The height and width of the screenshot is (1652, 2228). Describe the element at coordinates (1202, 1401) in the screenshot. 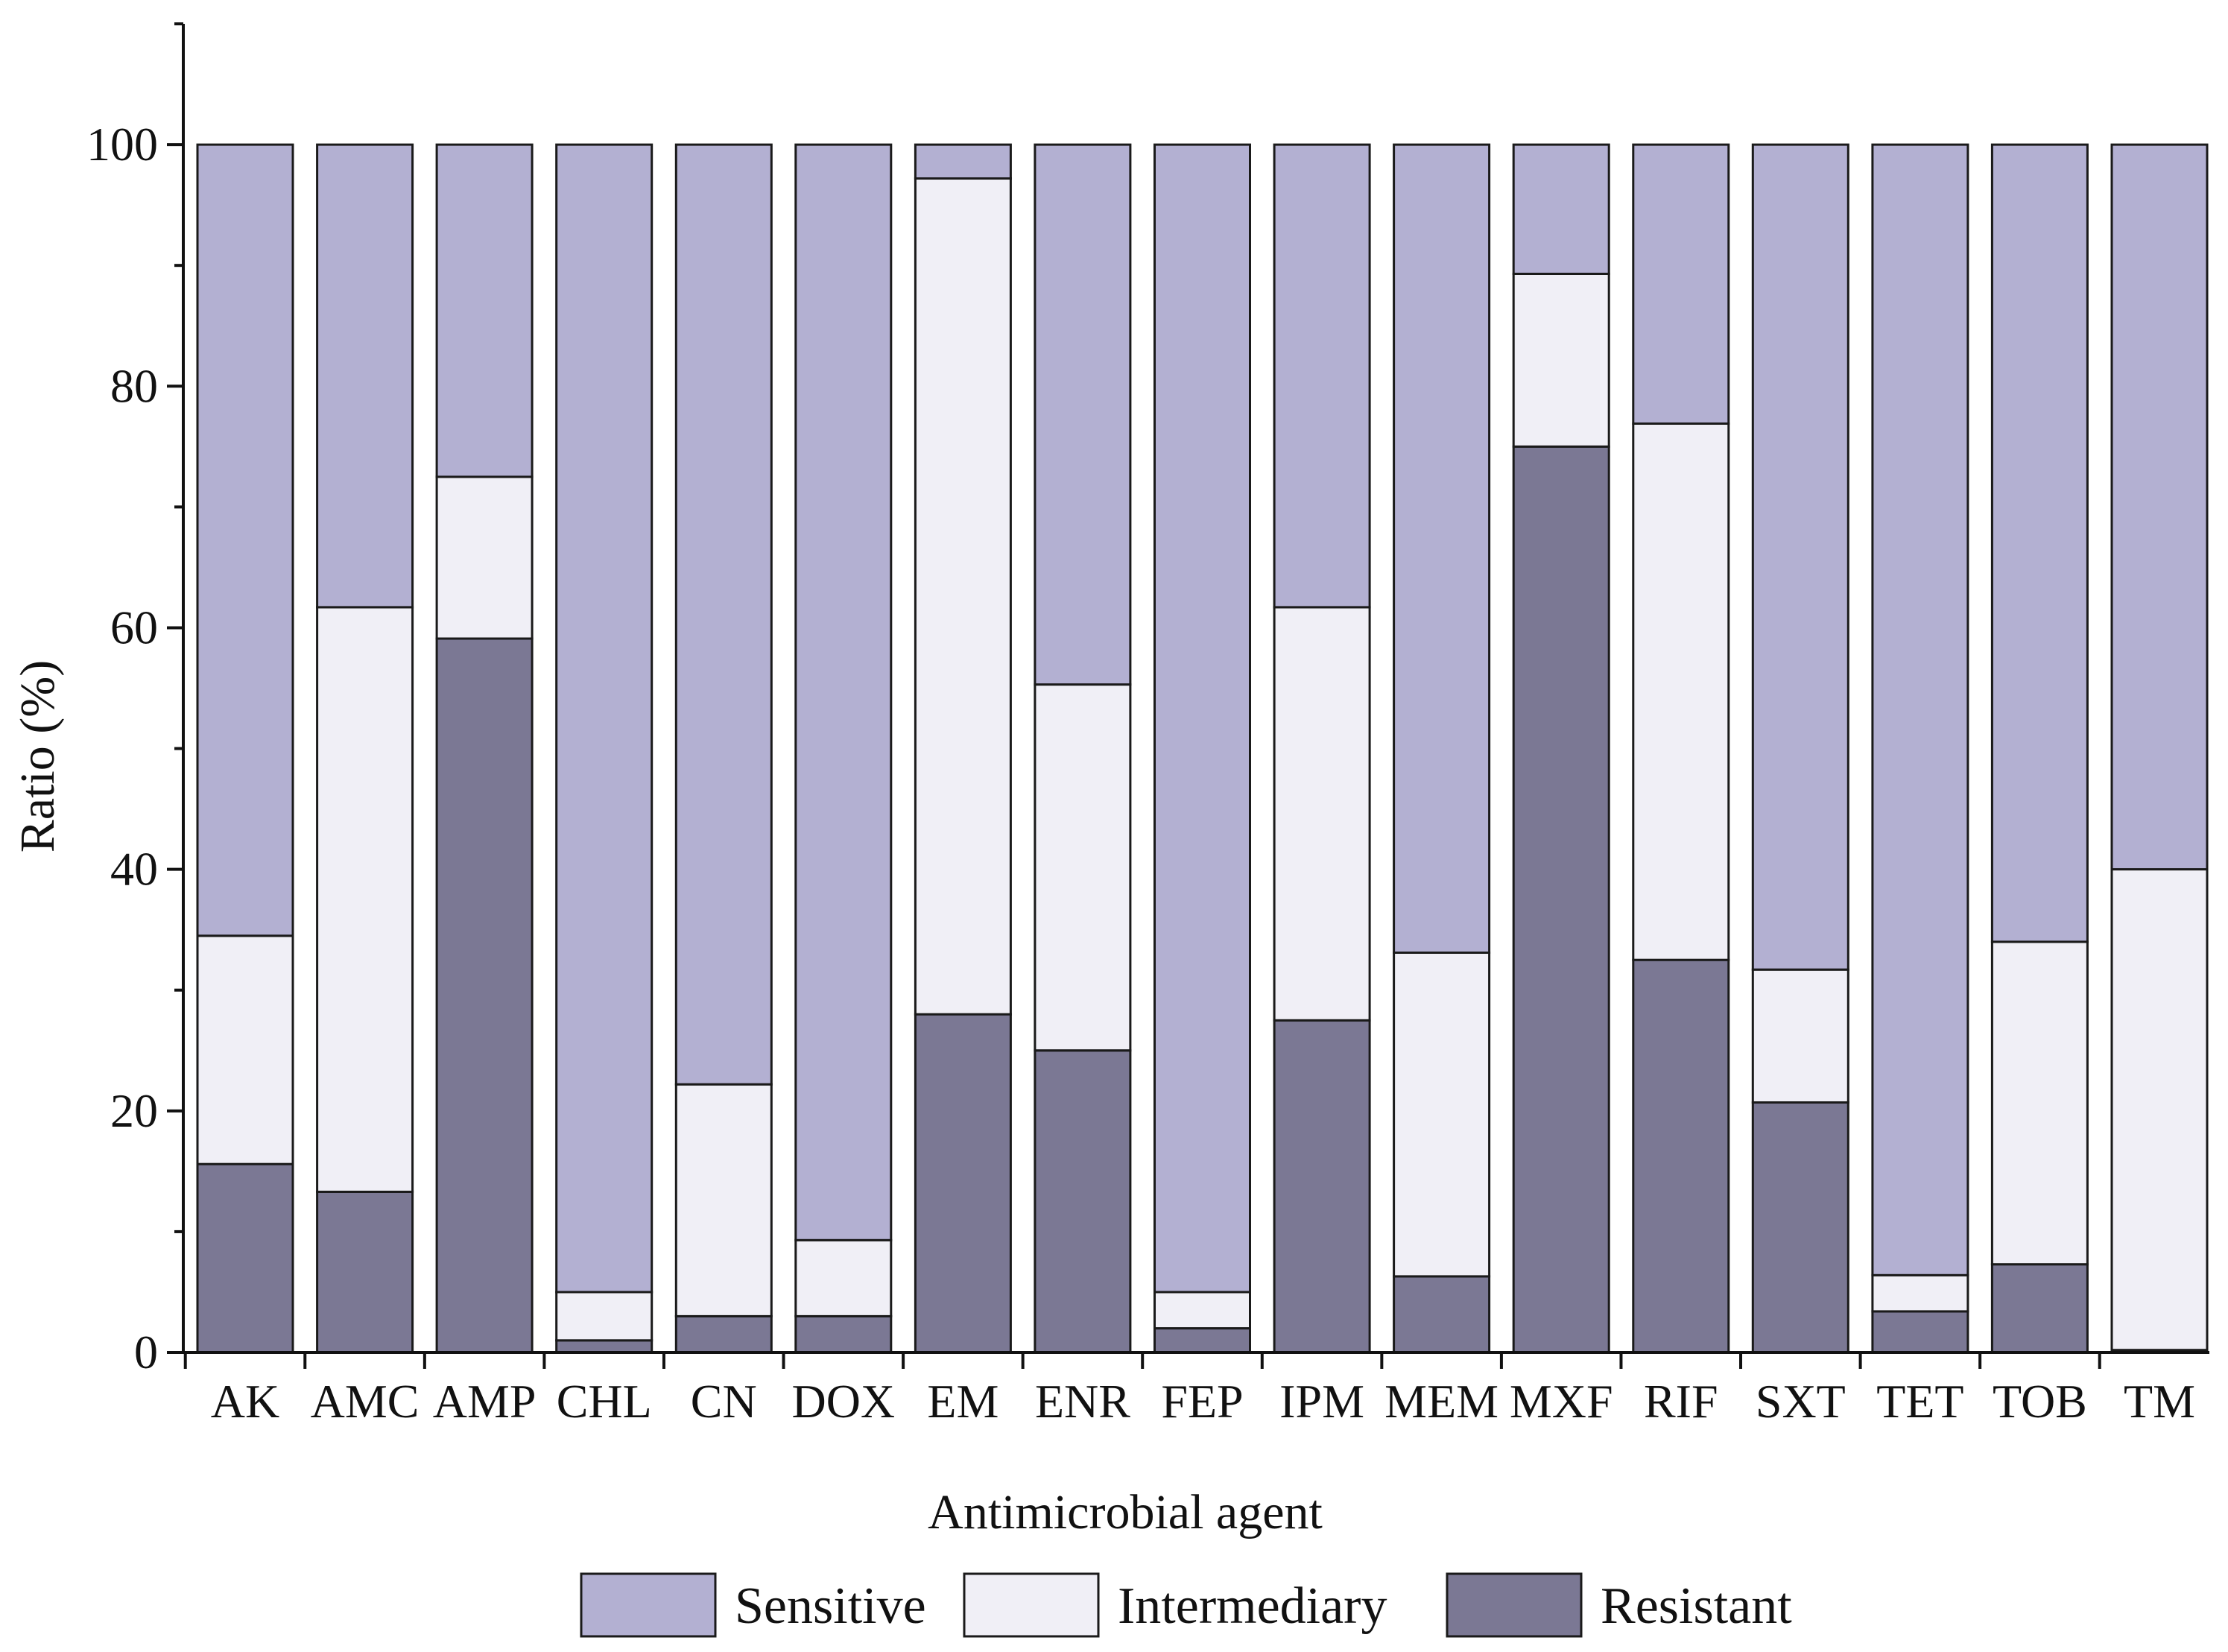

I see `x-tick-label-fep: FEP` at that location.